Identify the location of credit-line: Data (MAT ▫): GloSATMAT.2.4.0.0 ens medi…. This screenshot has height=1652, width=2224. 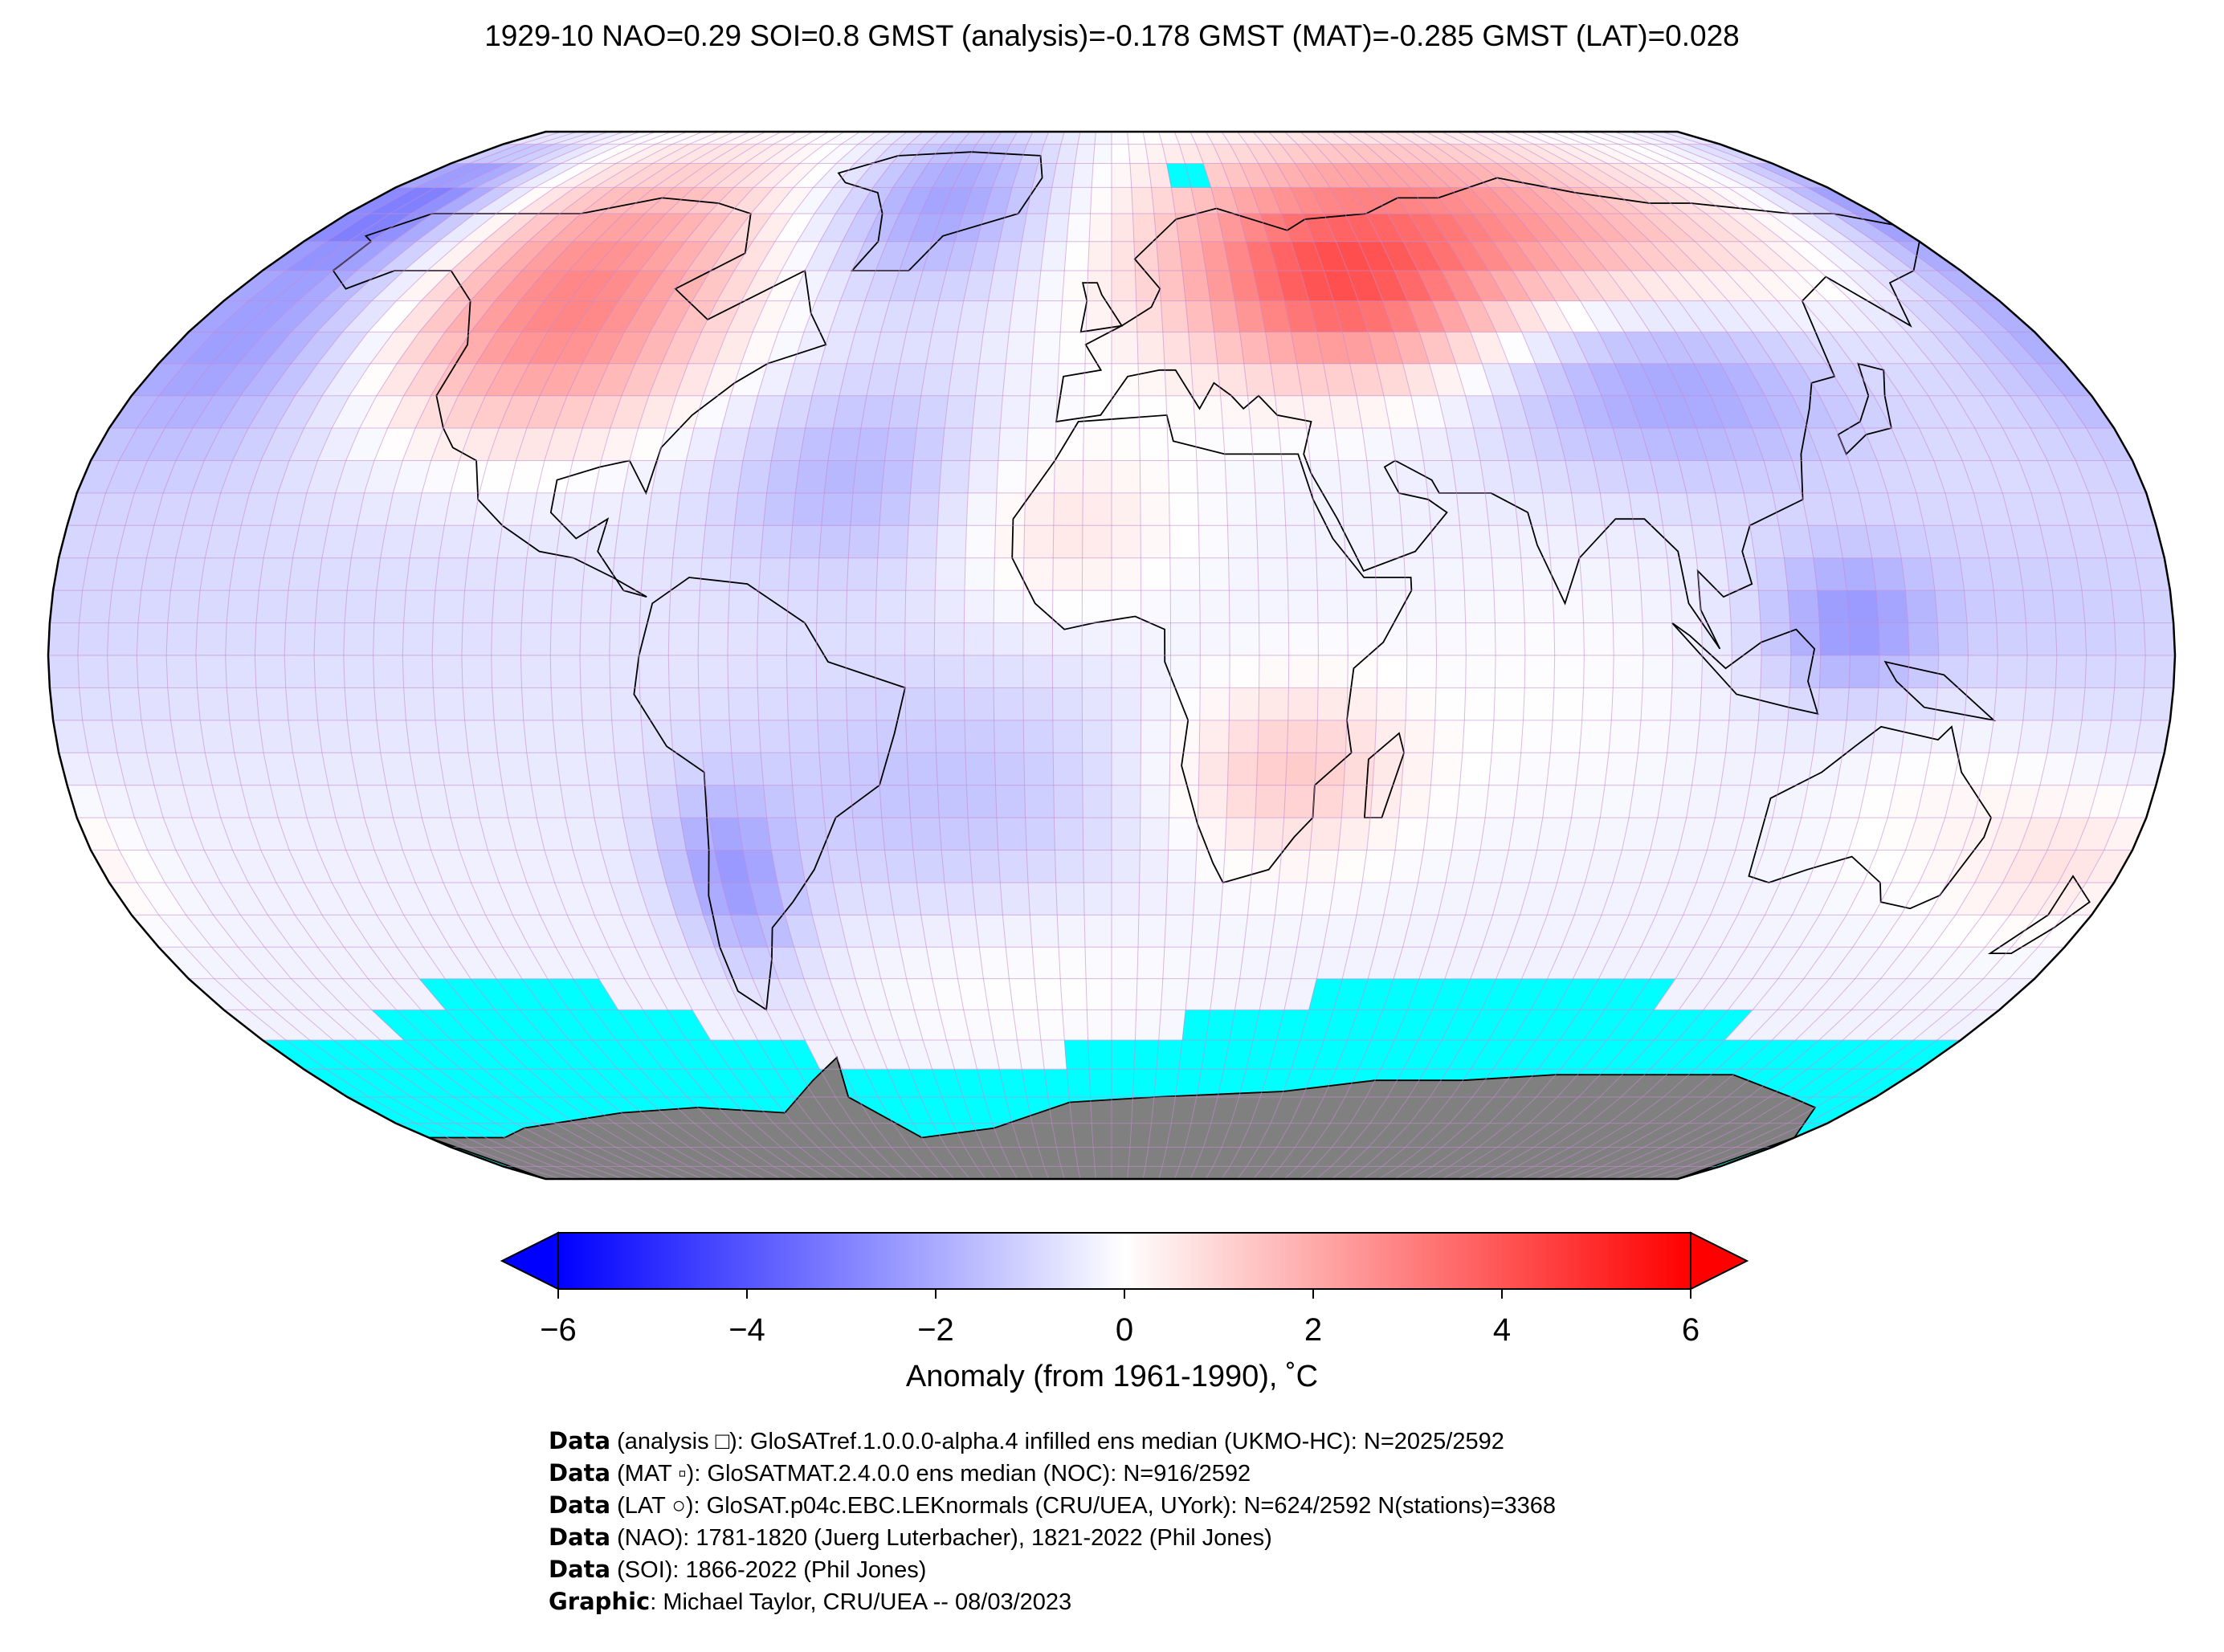
(1052, 1474).